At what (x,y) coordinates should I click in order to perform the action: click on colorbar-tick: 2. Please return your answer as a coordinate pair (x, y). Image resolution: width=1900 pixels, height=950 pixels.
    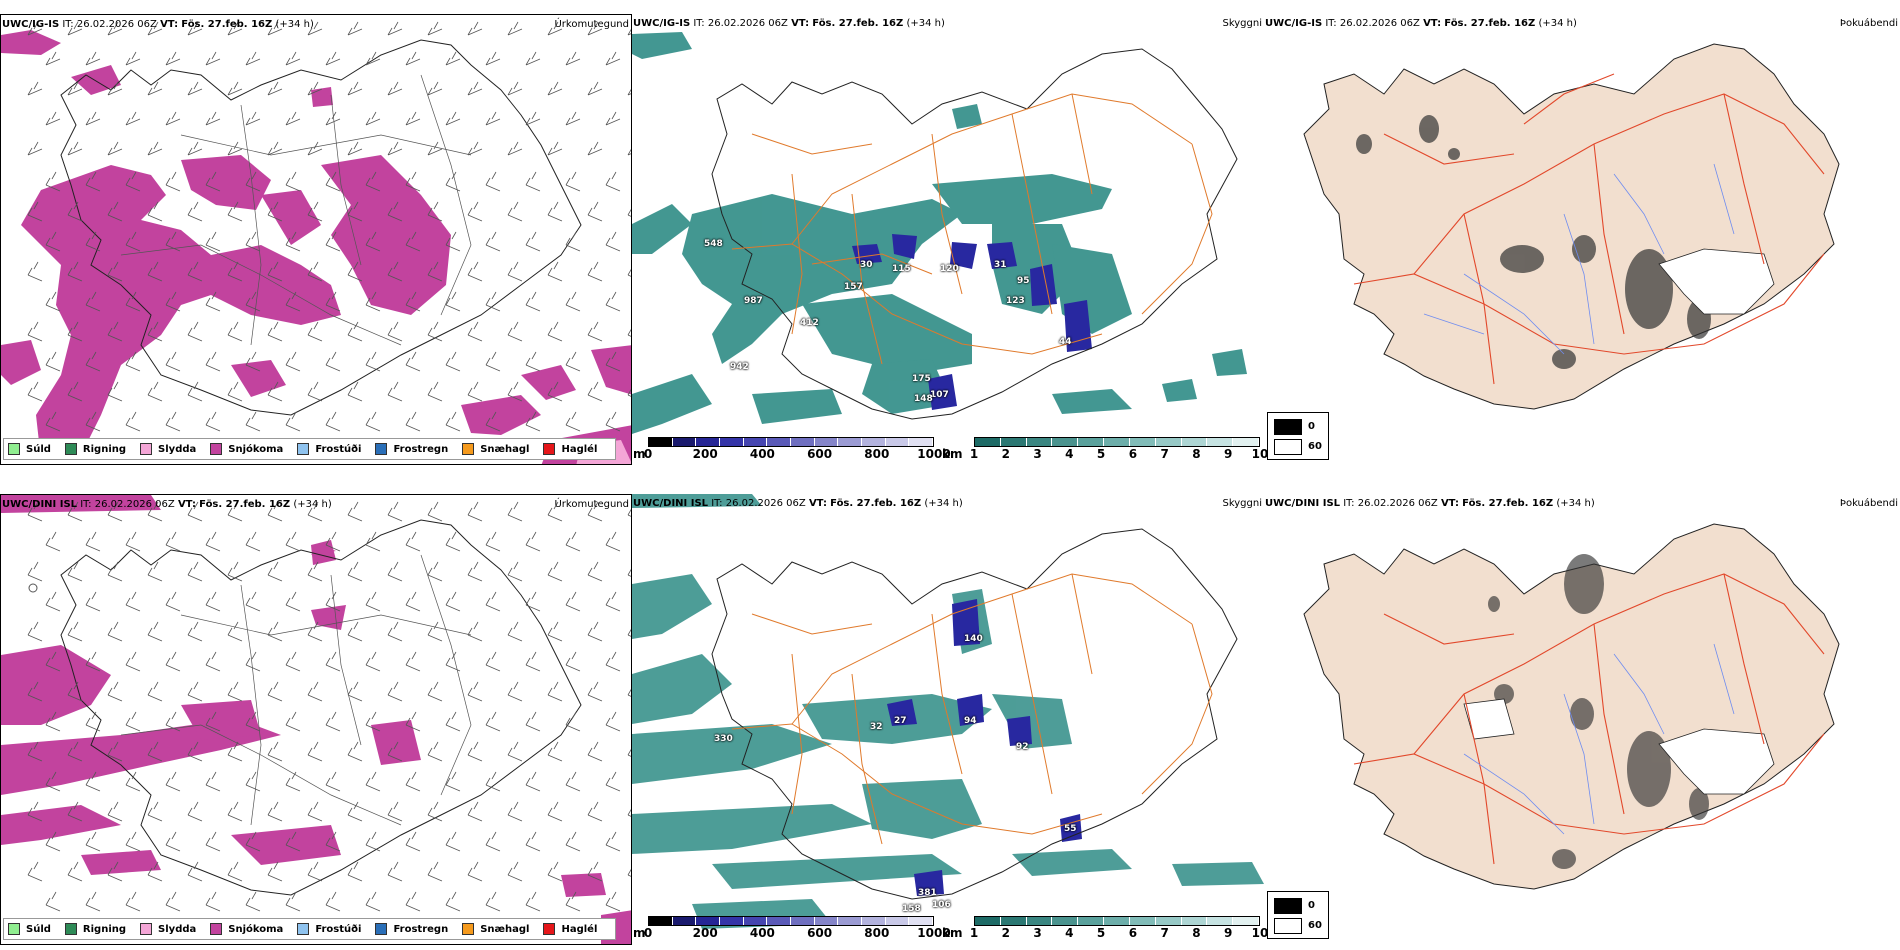
    Looking at the image, I should click on (1005, 454).